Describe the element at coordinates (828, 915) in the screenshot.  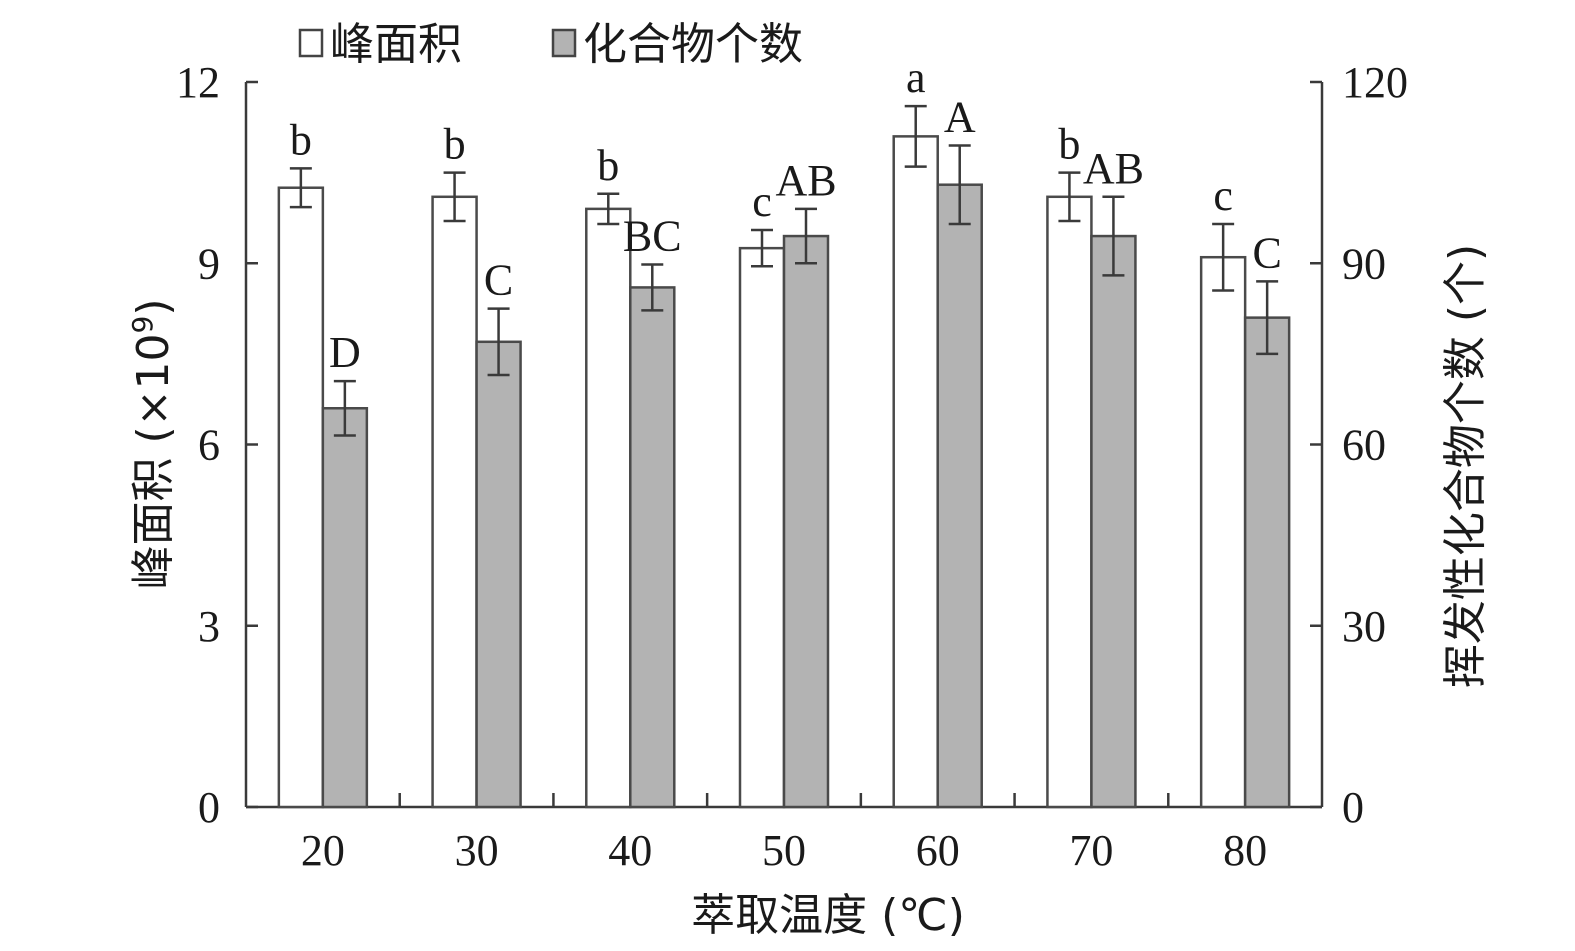
I see `x-axis-title: 萃取温度 (℃)` at that location.